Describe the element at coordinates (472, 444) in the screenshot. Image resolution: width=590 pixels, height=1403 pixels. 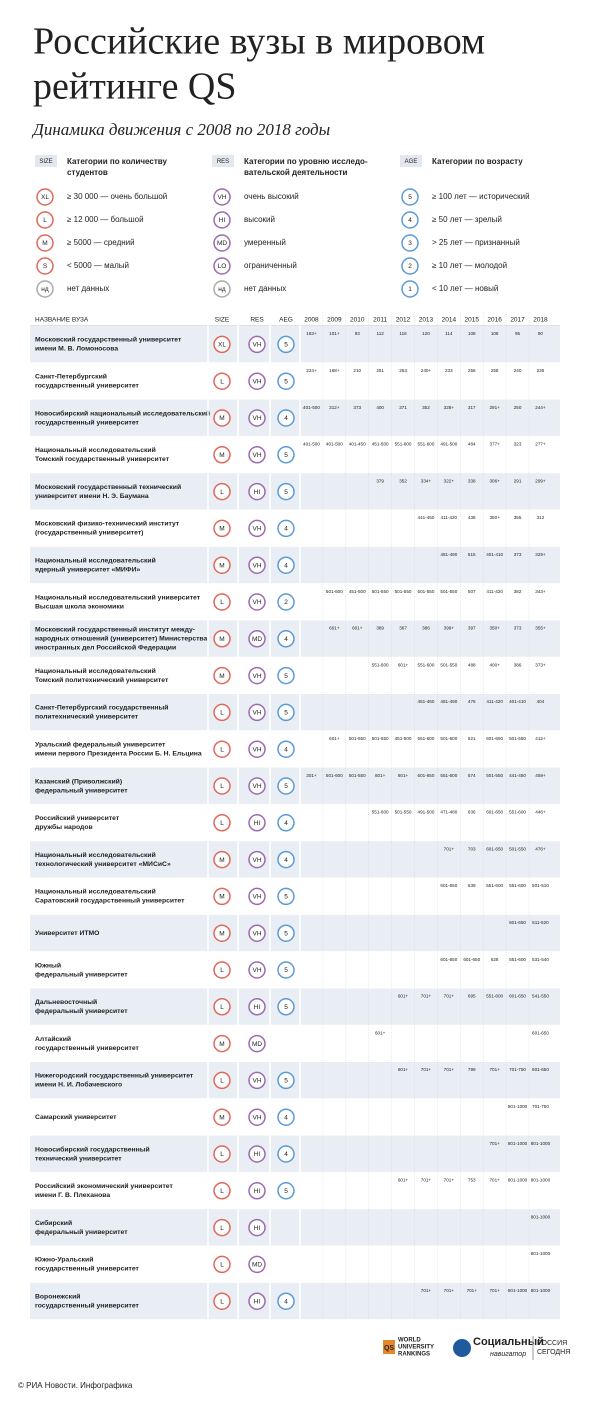
I see `rank-label: 484` at that location.